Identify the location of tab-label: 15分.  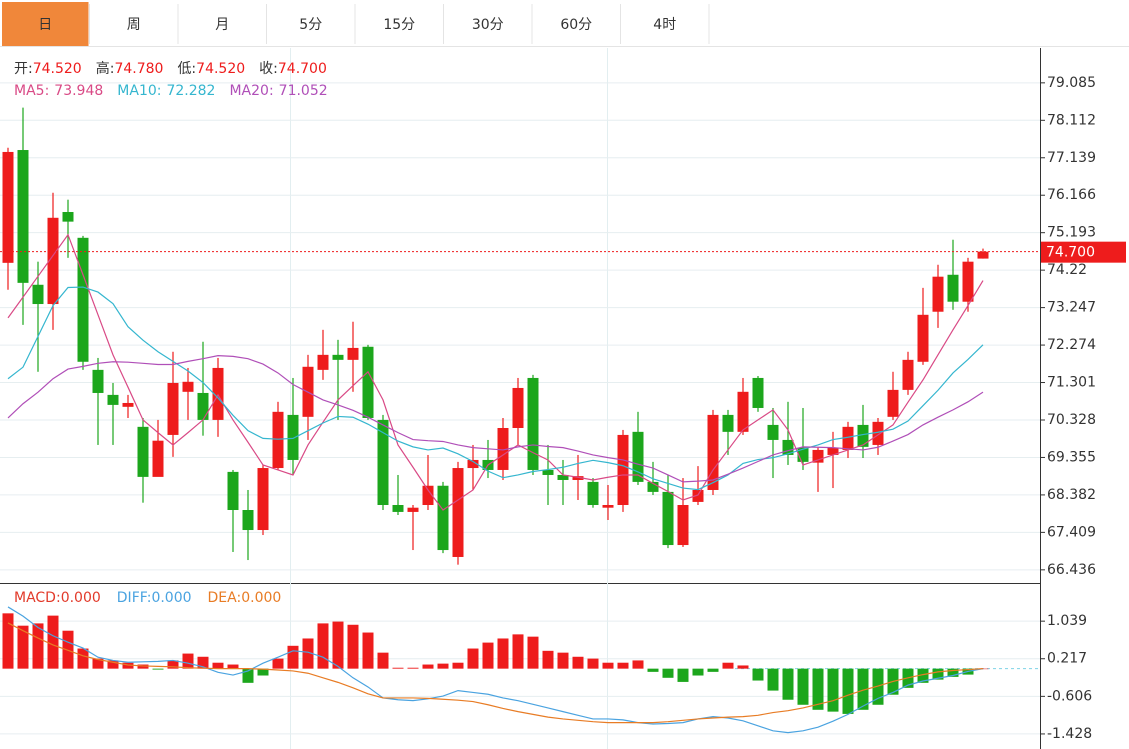
(399, 25).